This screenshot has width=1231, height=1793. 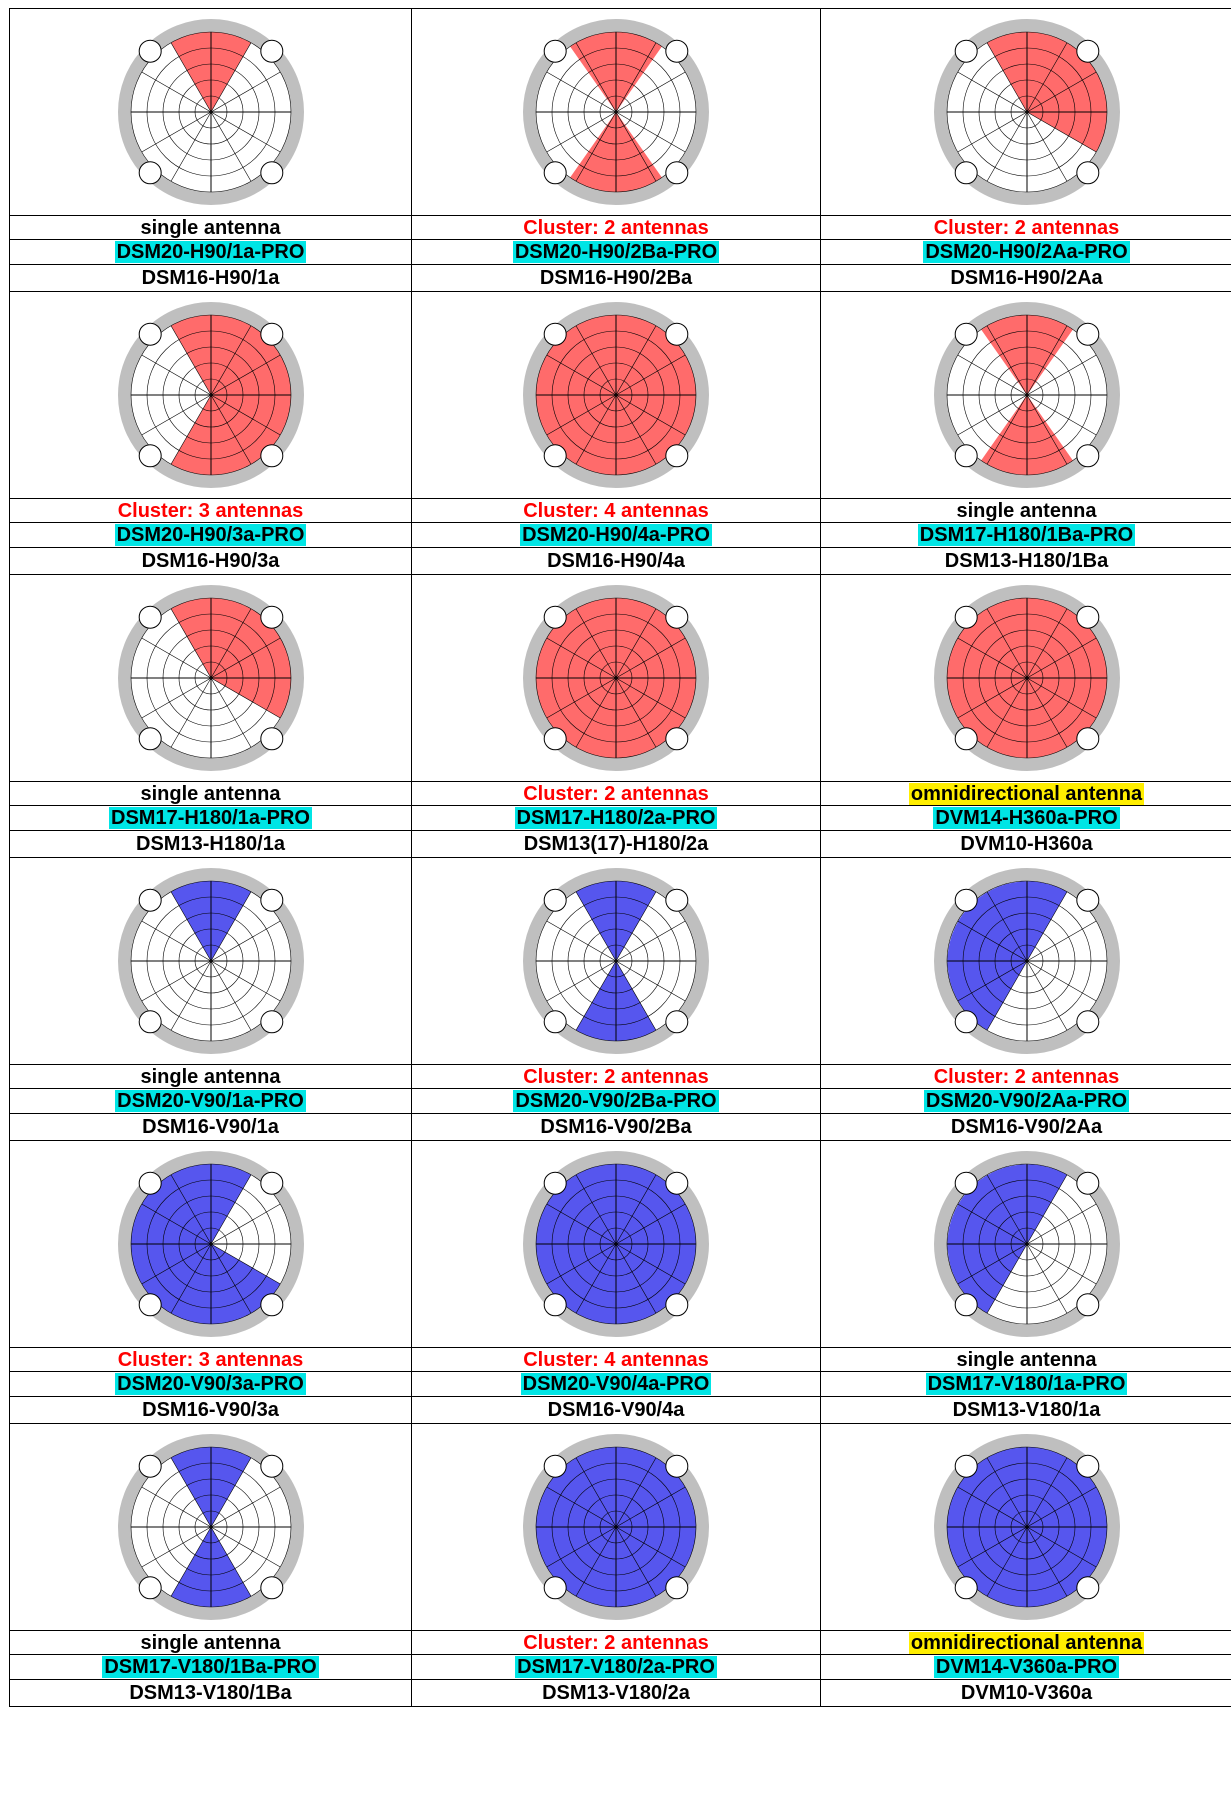 I want to click on model-label-row: DSM13-V180/1Ba DSM13-V180/2a DVM10-V360a, so click(x=620, y=1692).